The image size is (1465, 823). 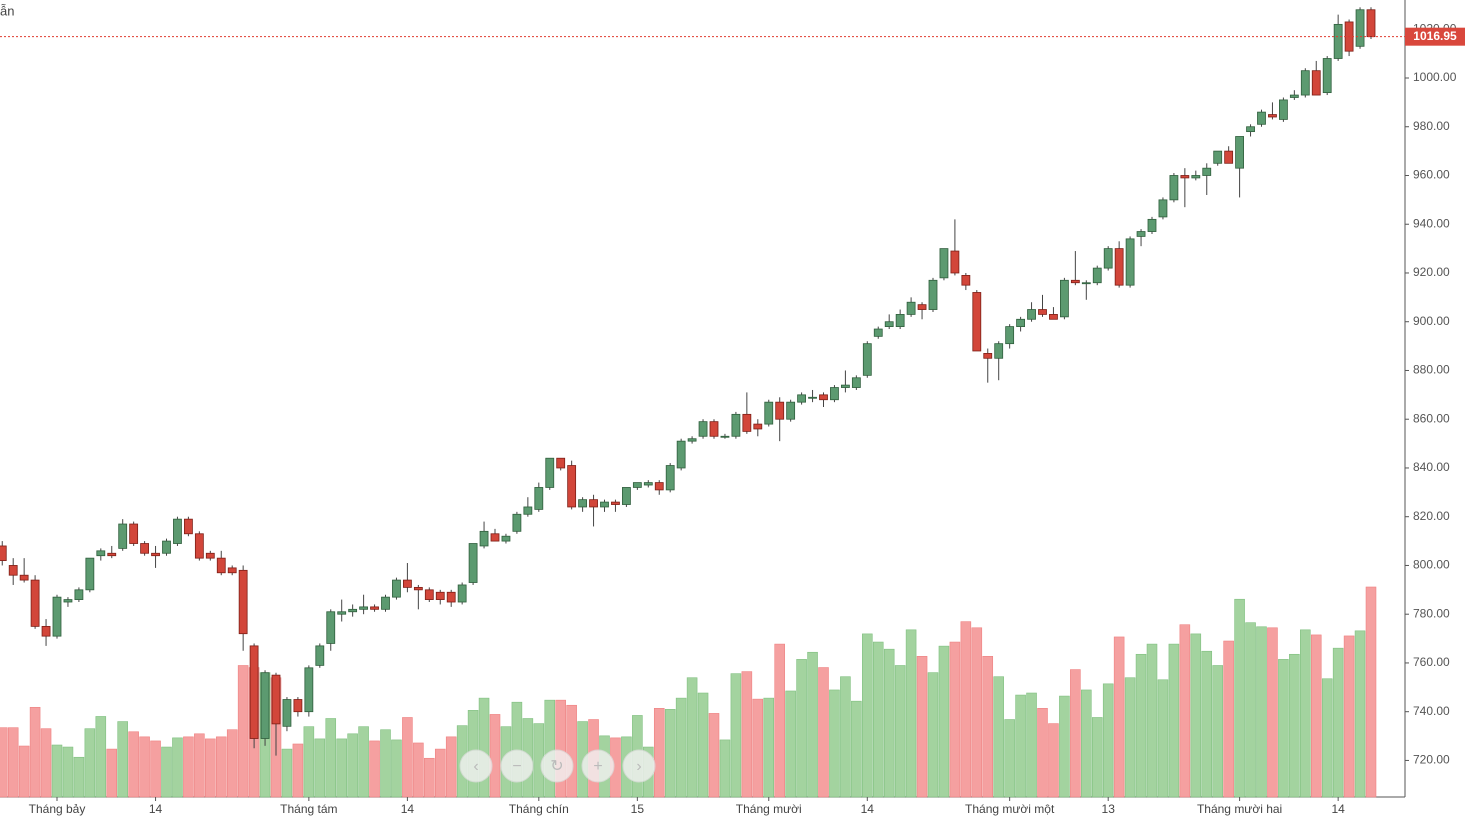 I want to click on y-tick-label: 780.00, so click(x=1431, y=613).